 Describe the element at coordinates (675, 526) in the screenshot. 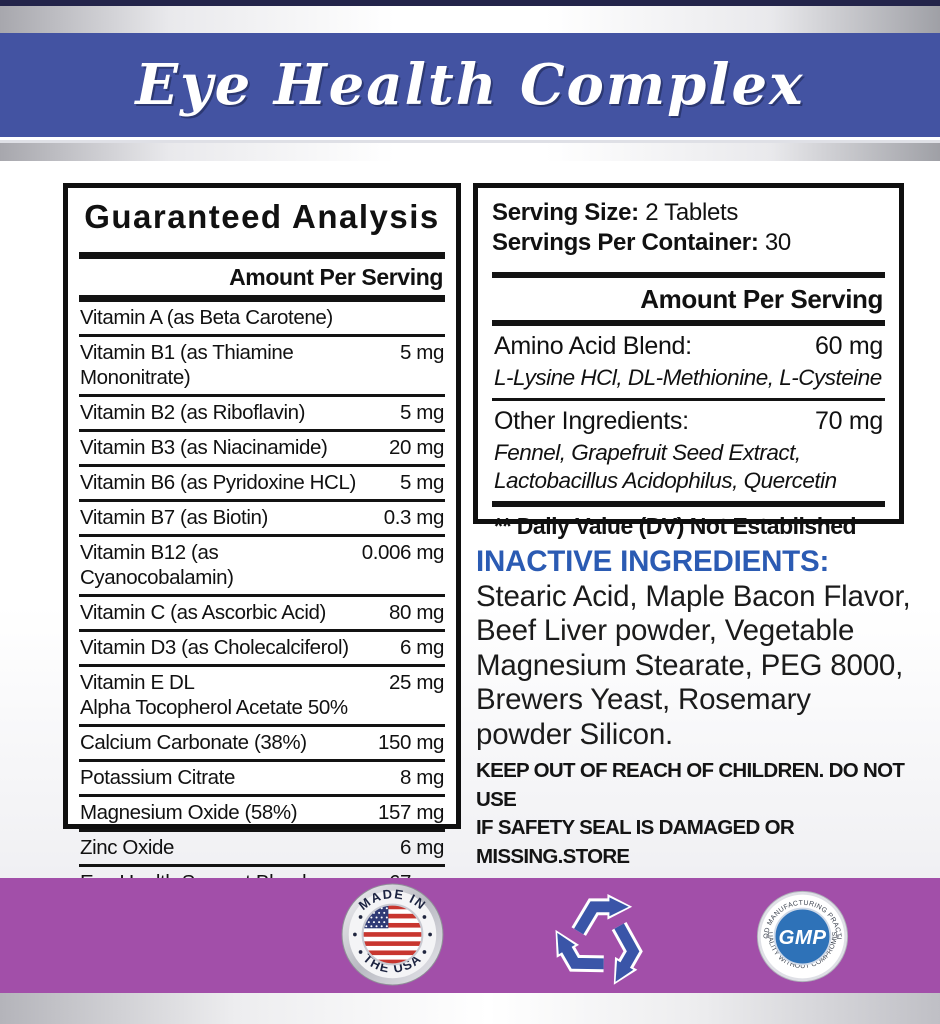

I see `daily-value-footnote: ** Daily Value (DV) Not Established` at that location.